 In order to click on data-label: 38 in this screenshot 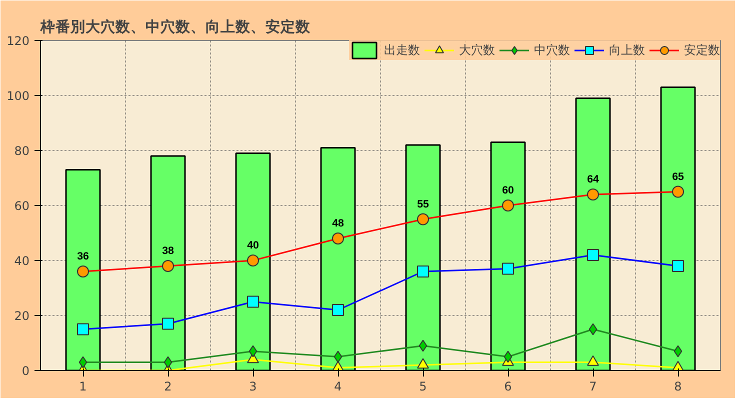, I will do `click(168, 251)`.